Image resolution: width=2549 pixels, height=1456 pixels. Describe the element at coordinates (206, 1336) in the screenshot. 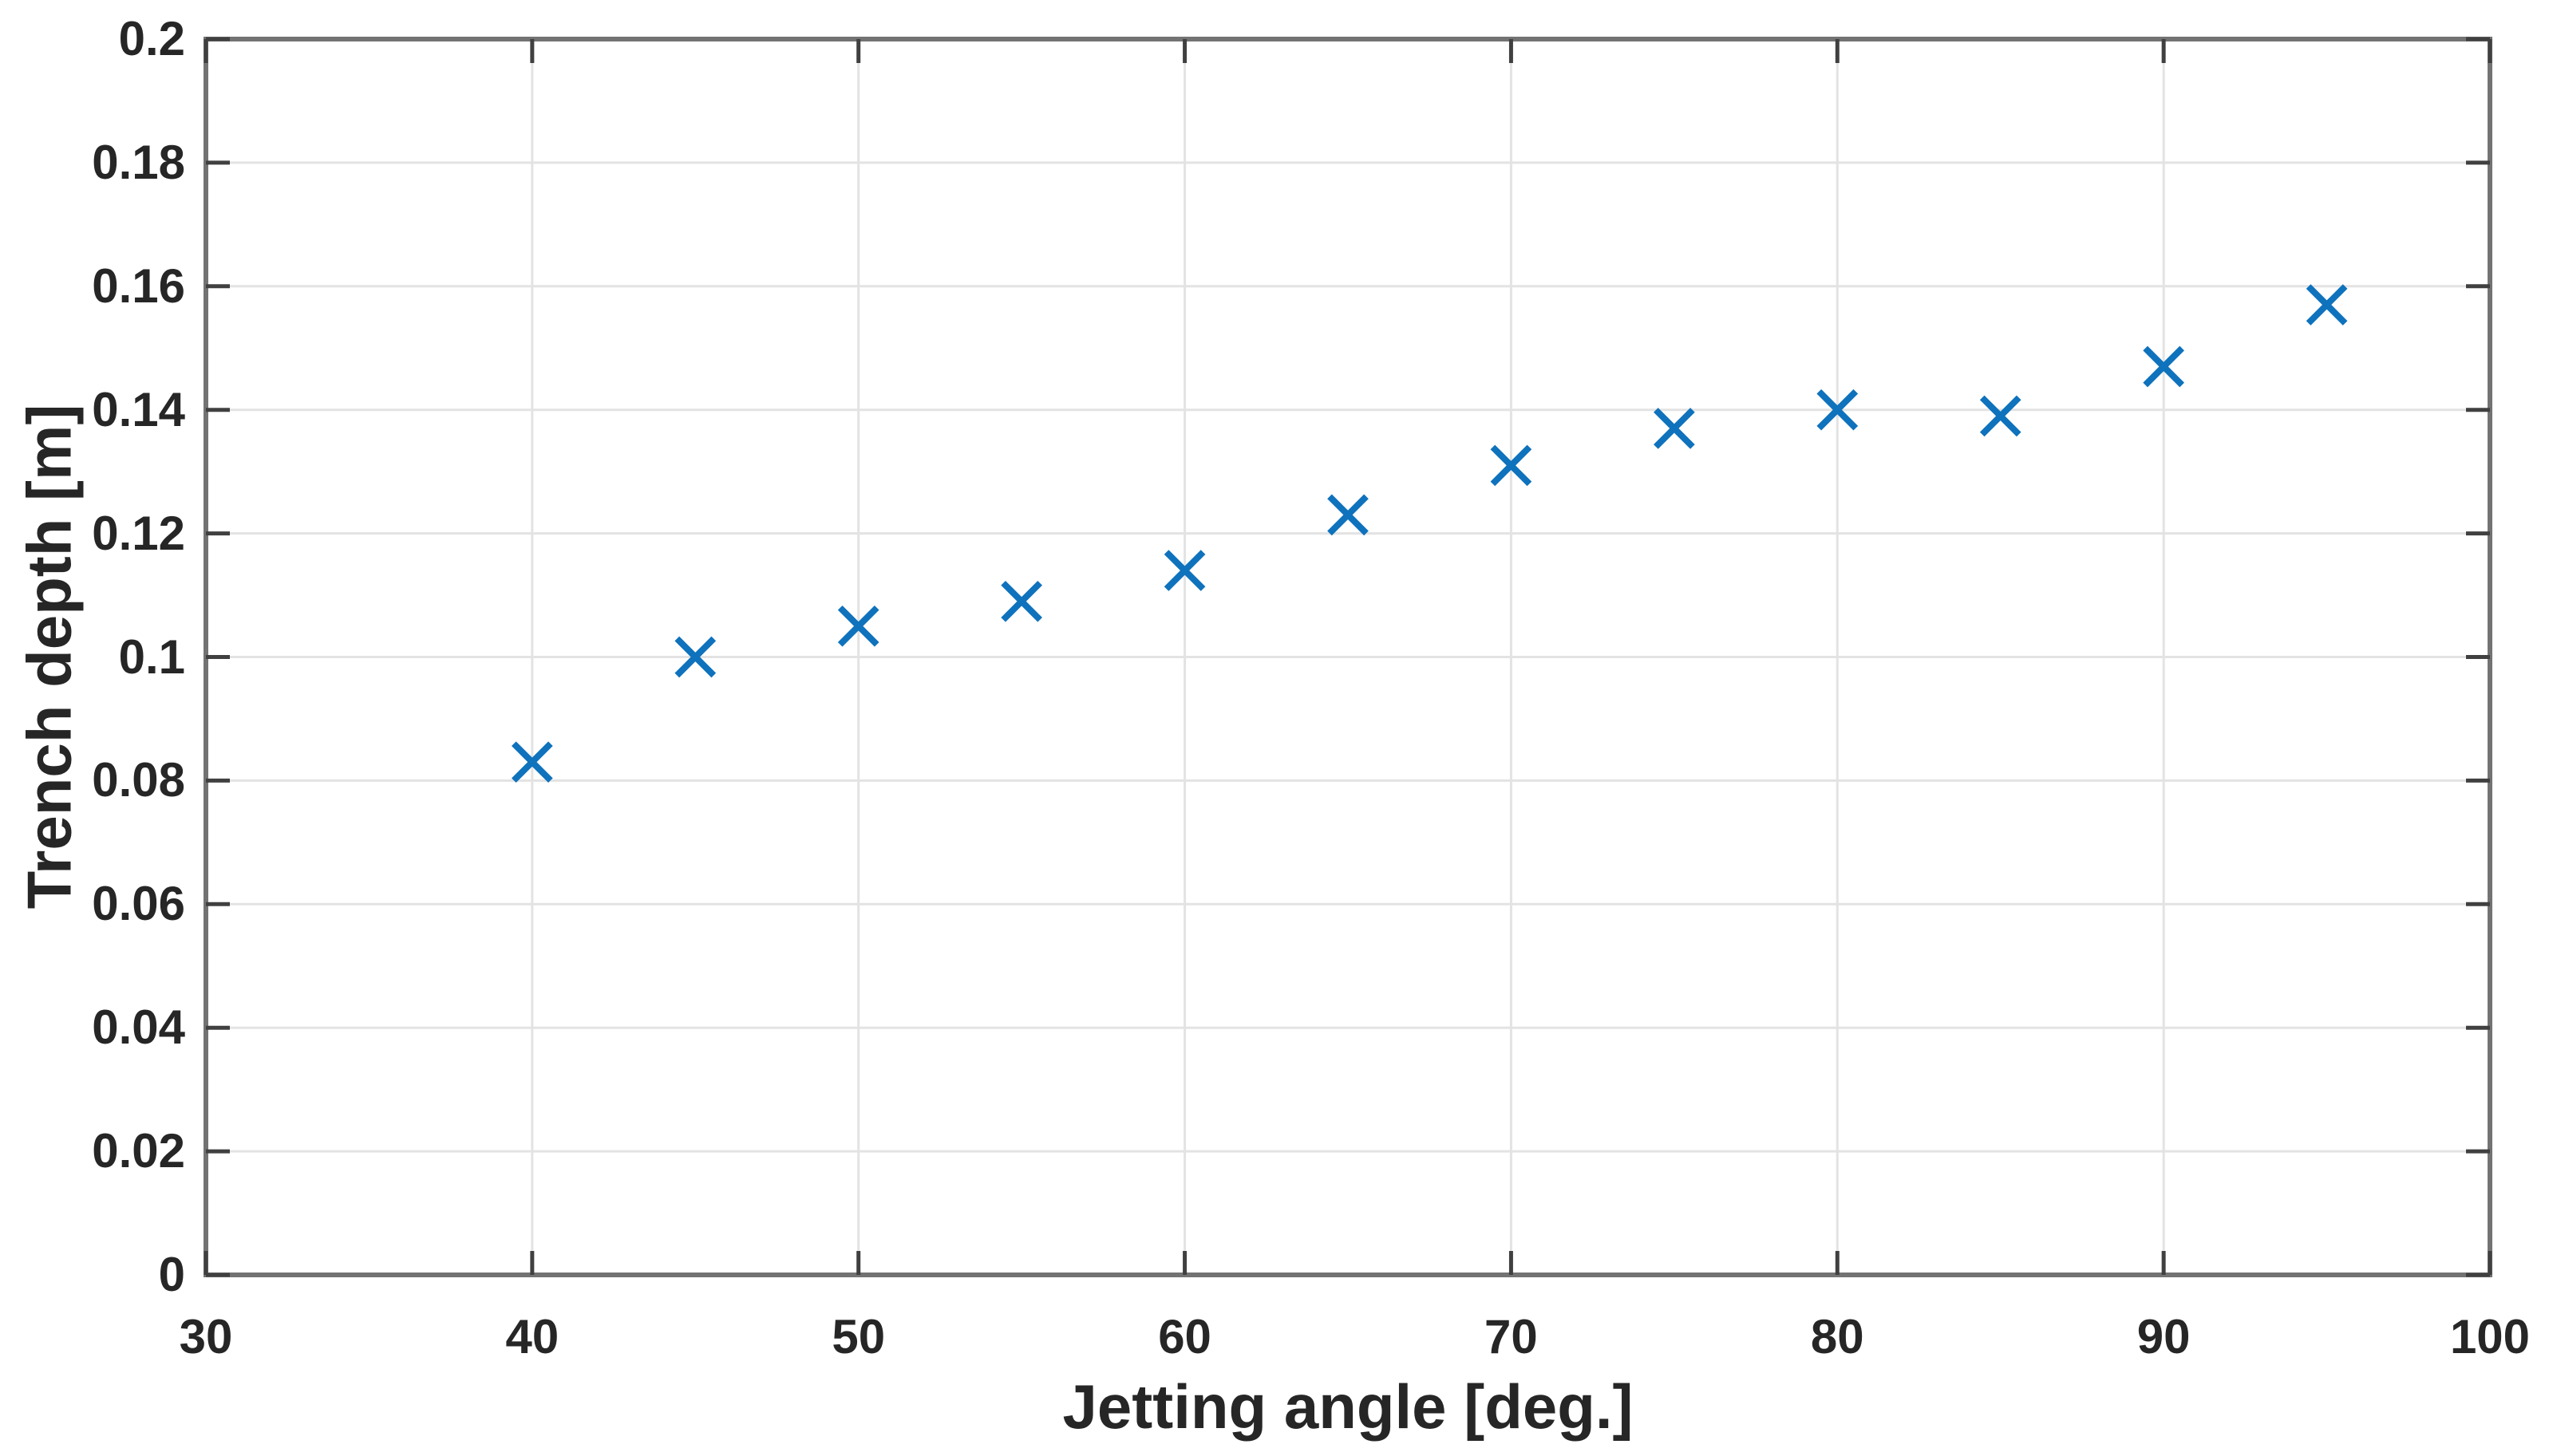

I see `x-tick-label: 30` at that location.